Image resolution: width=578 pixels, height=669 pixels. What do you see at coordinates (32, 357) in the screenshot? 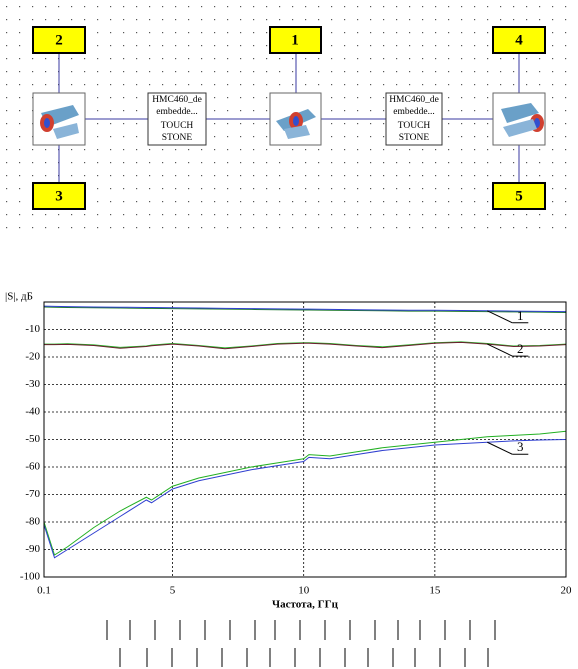
I see `y-tick-label: -20` at bounding box center [32, 357].